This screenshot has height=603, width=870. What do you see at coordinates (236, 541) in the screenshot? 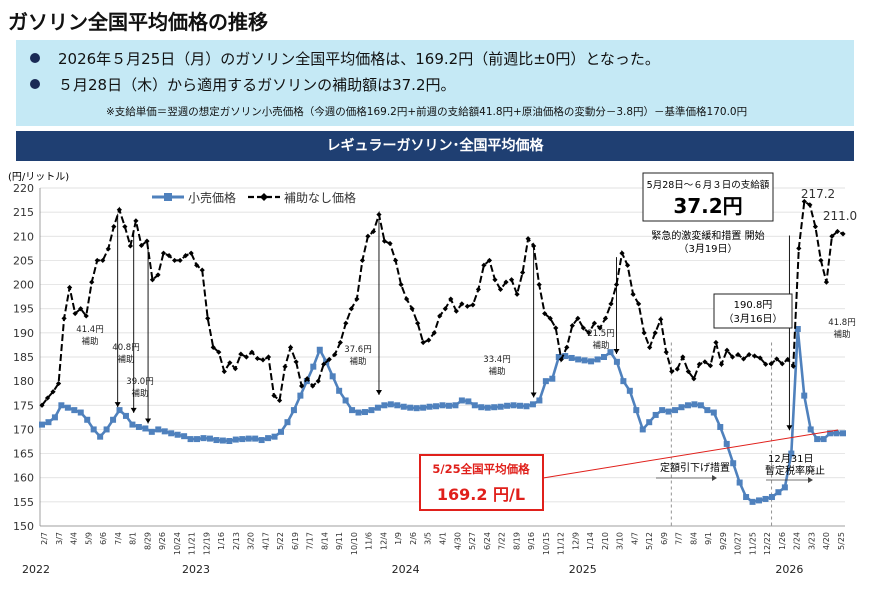
I see `x-tick-label: 2/13` at bounding box center [236, 541].